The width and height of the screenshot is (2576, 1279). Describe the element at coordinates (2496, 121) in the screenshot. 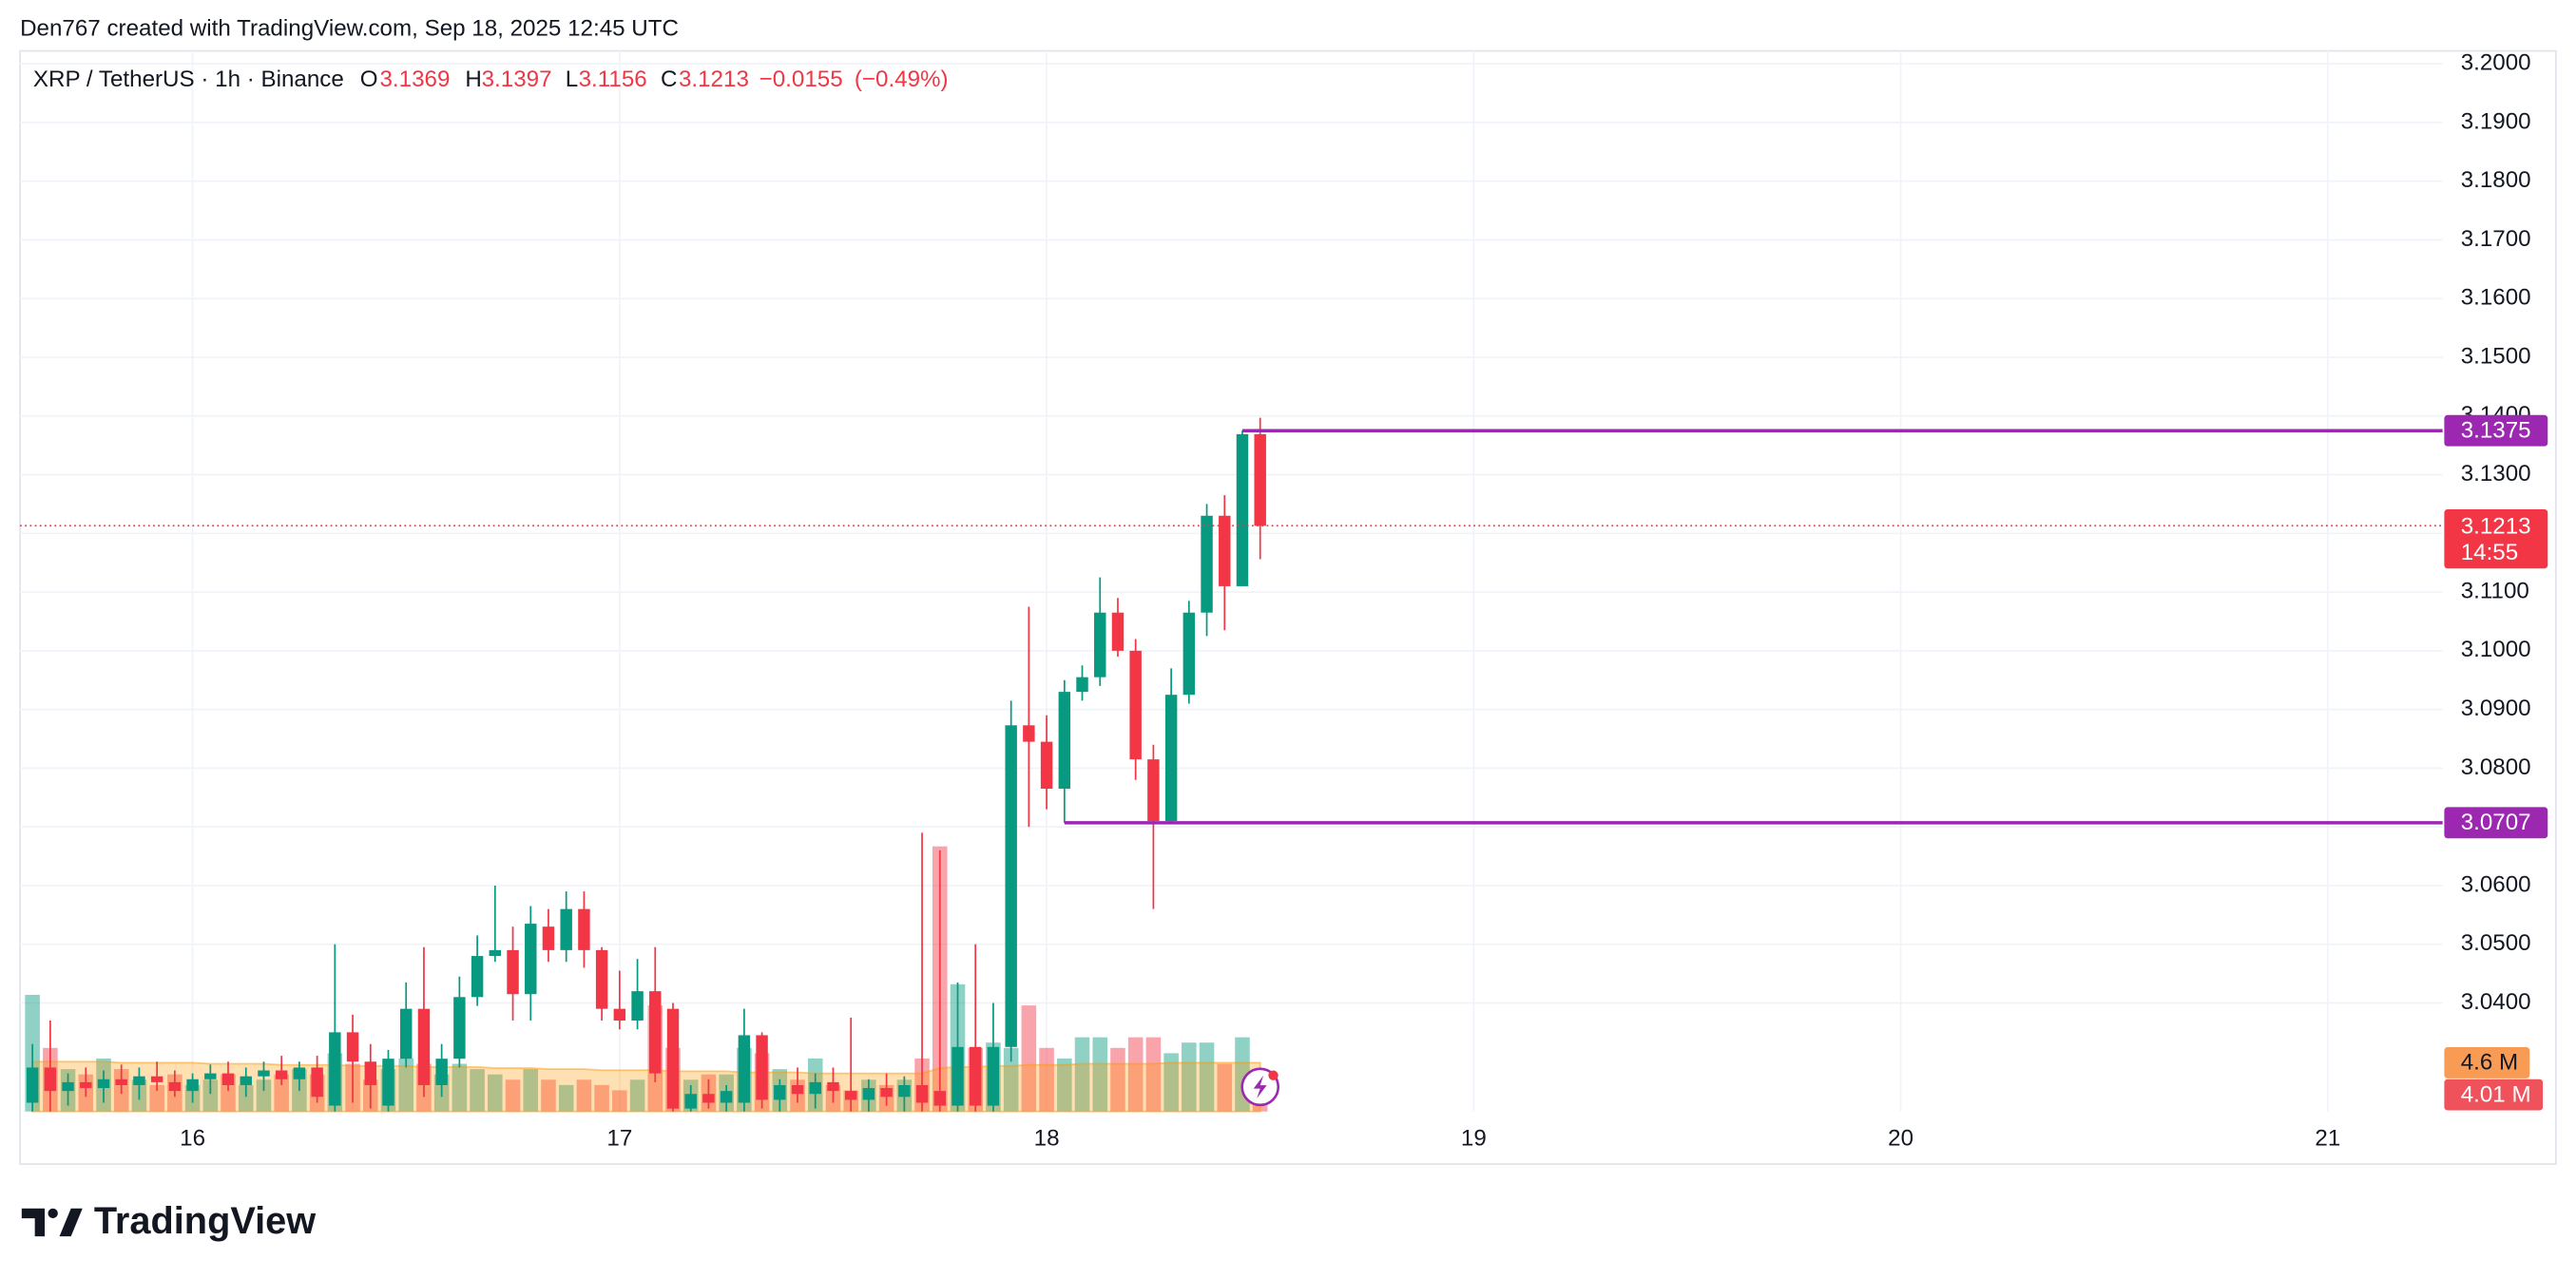

I see `y-tick-label: 3.1900` at that location.